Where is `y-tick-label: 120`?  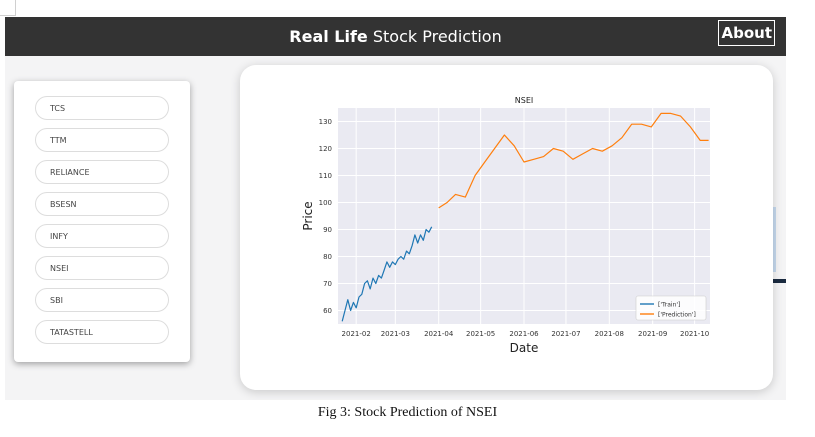 y-tick-label: 120 is located at coordinates (325, 149).